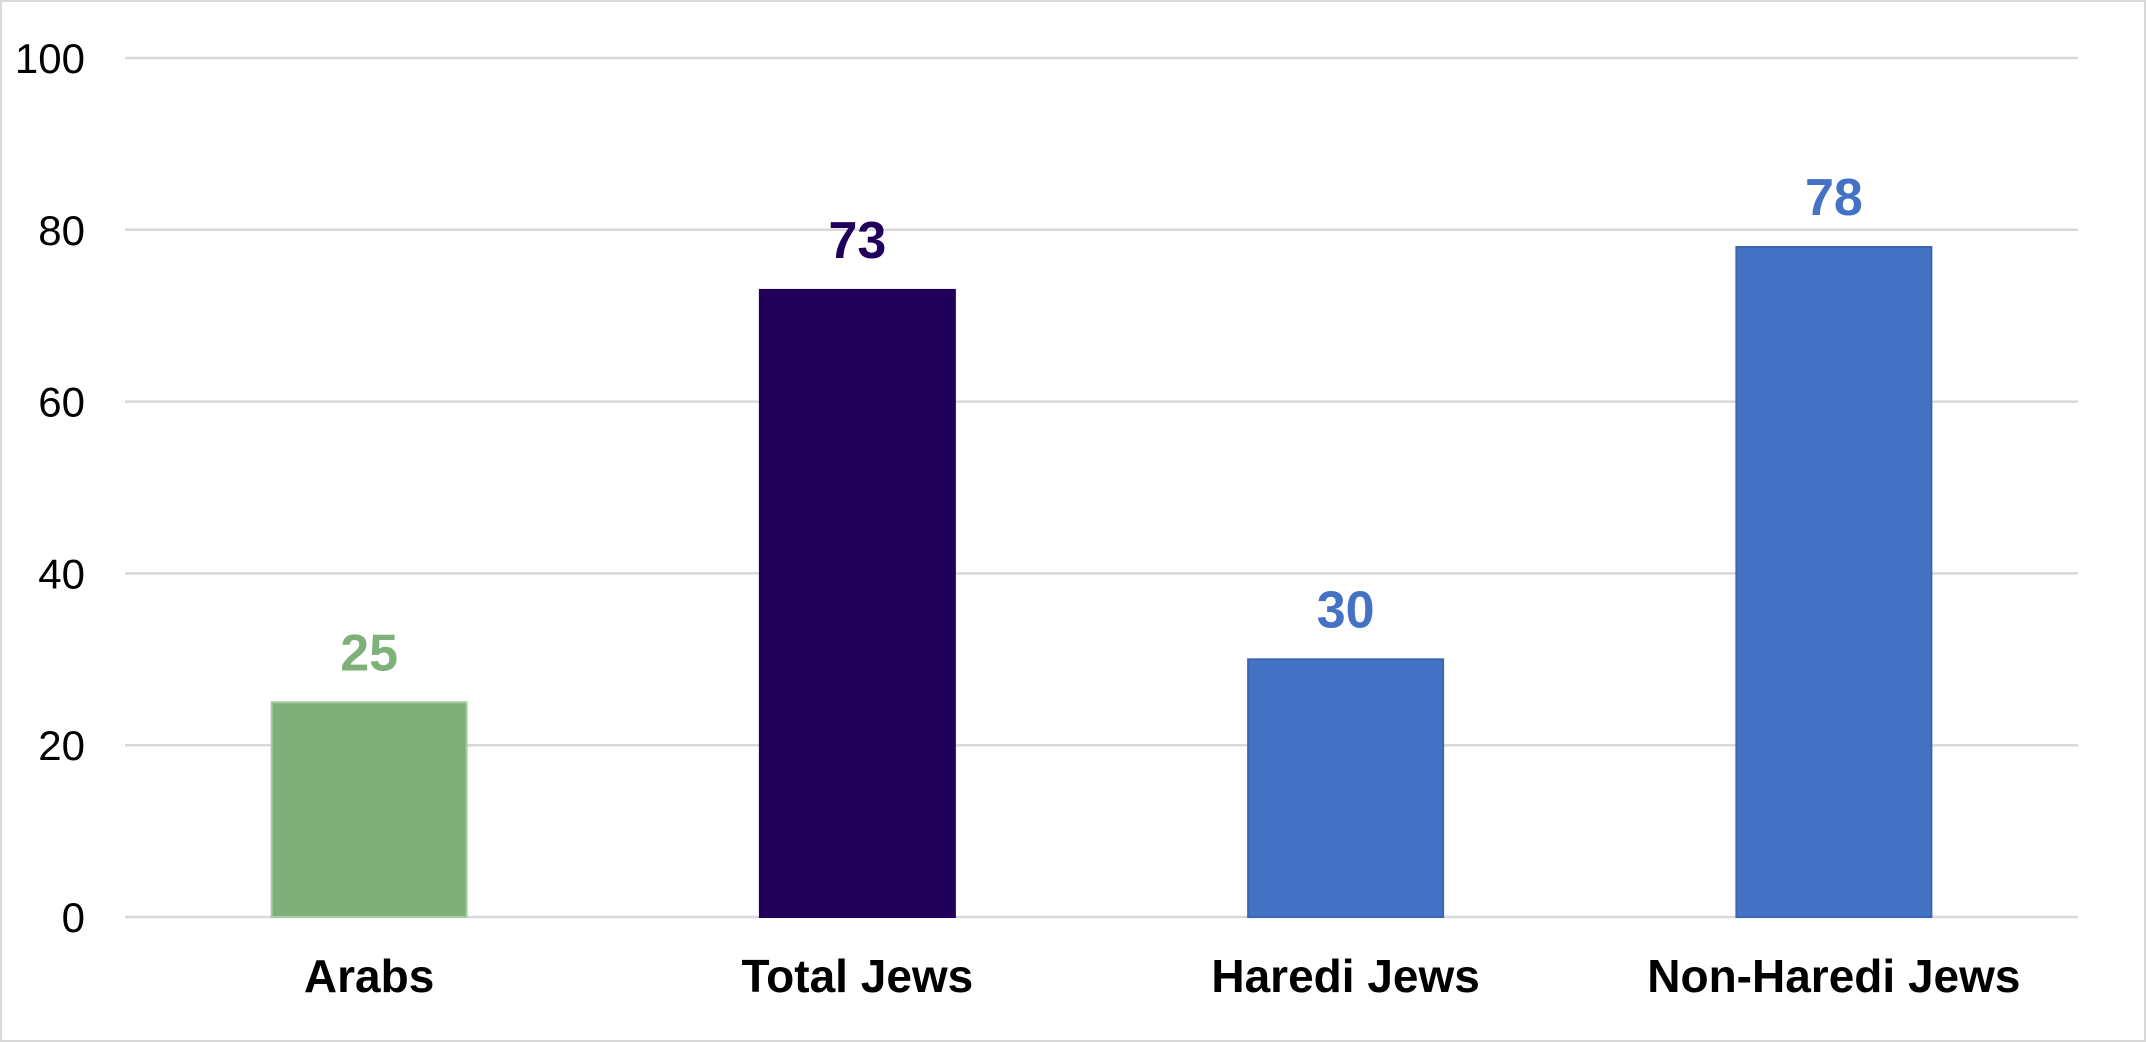  What do you see at coordinates (50, 58) in the screenshot?
I see `y-tick-label: 100` at bounding box center [50, 58].